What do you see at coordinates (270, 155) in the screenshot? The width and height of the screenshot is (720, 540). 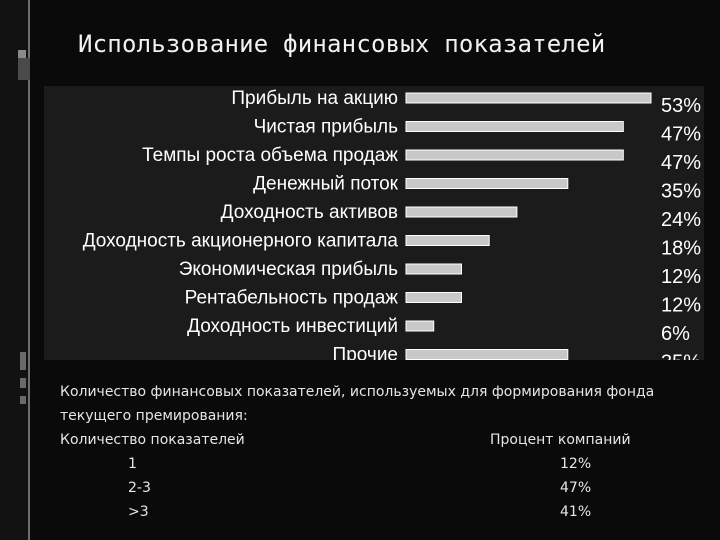 I see `category-label: Темпы роста объема продаж` at bounding box center [270, 155].